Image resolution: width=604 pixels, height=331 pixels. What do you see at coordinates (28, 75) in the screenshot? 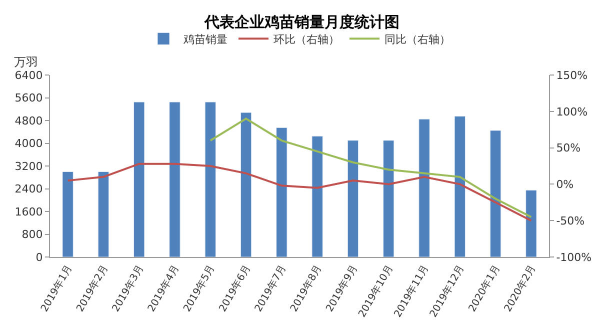
I see `y-tick-label: 6400` at bounding box center [28, 75].